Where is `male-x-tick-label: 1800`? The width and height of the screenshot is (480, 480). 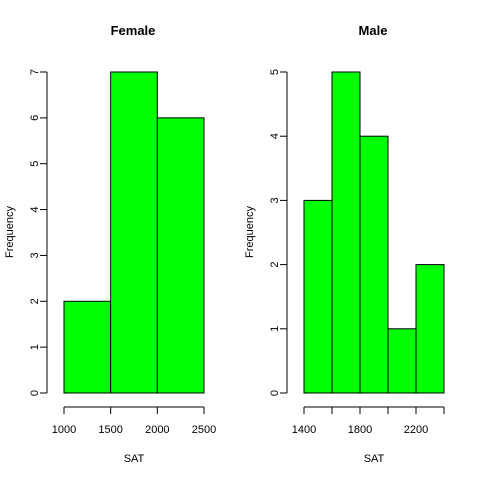 male-x-tick-label: 1800 is located at coordinates (360, 430).